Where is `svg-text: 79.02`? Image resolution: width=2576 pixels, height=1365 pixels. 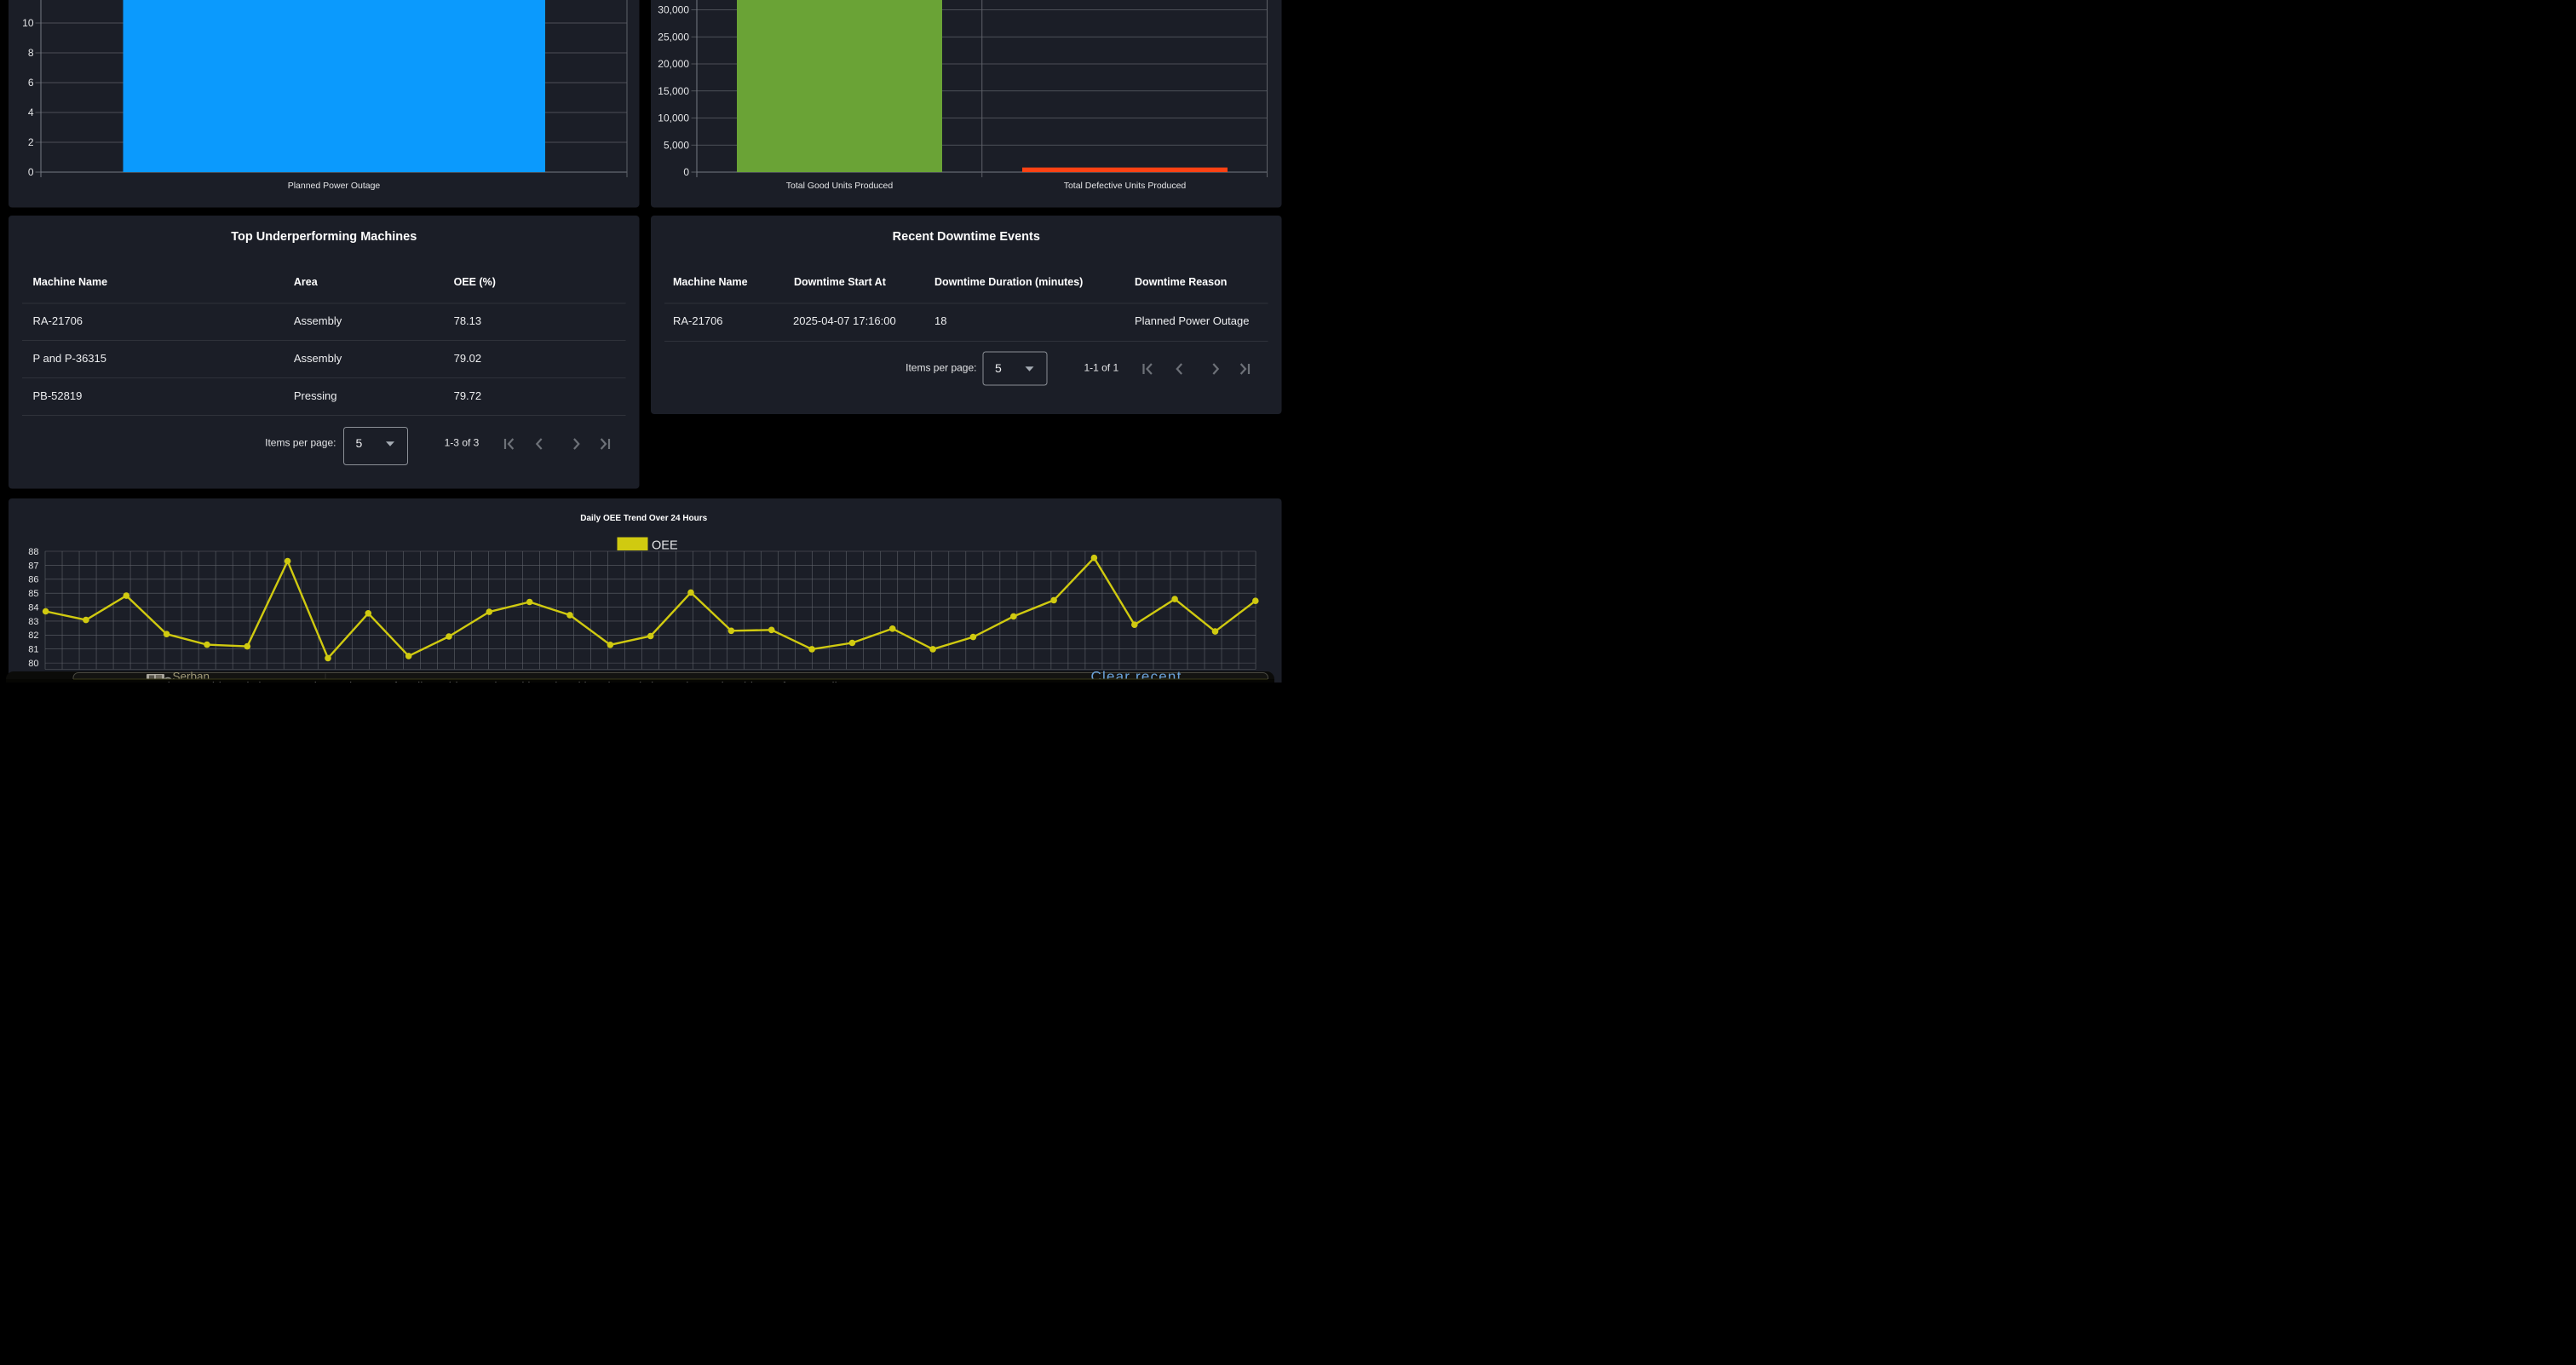 svg-text: 79.02 is located at coordinates (468, 358).